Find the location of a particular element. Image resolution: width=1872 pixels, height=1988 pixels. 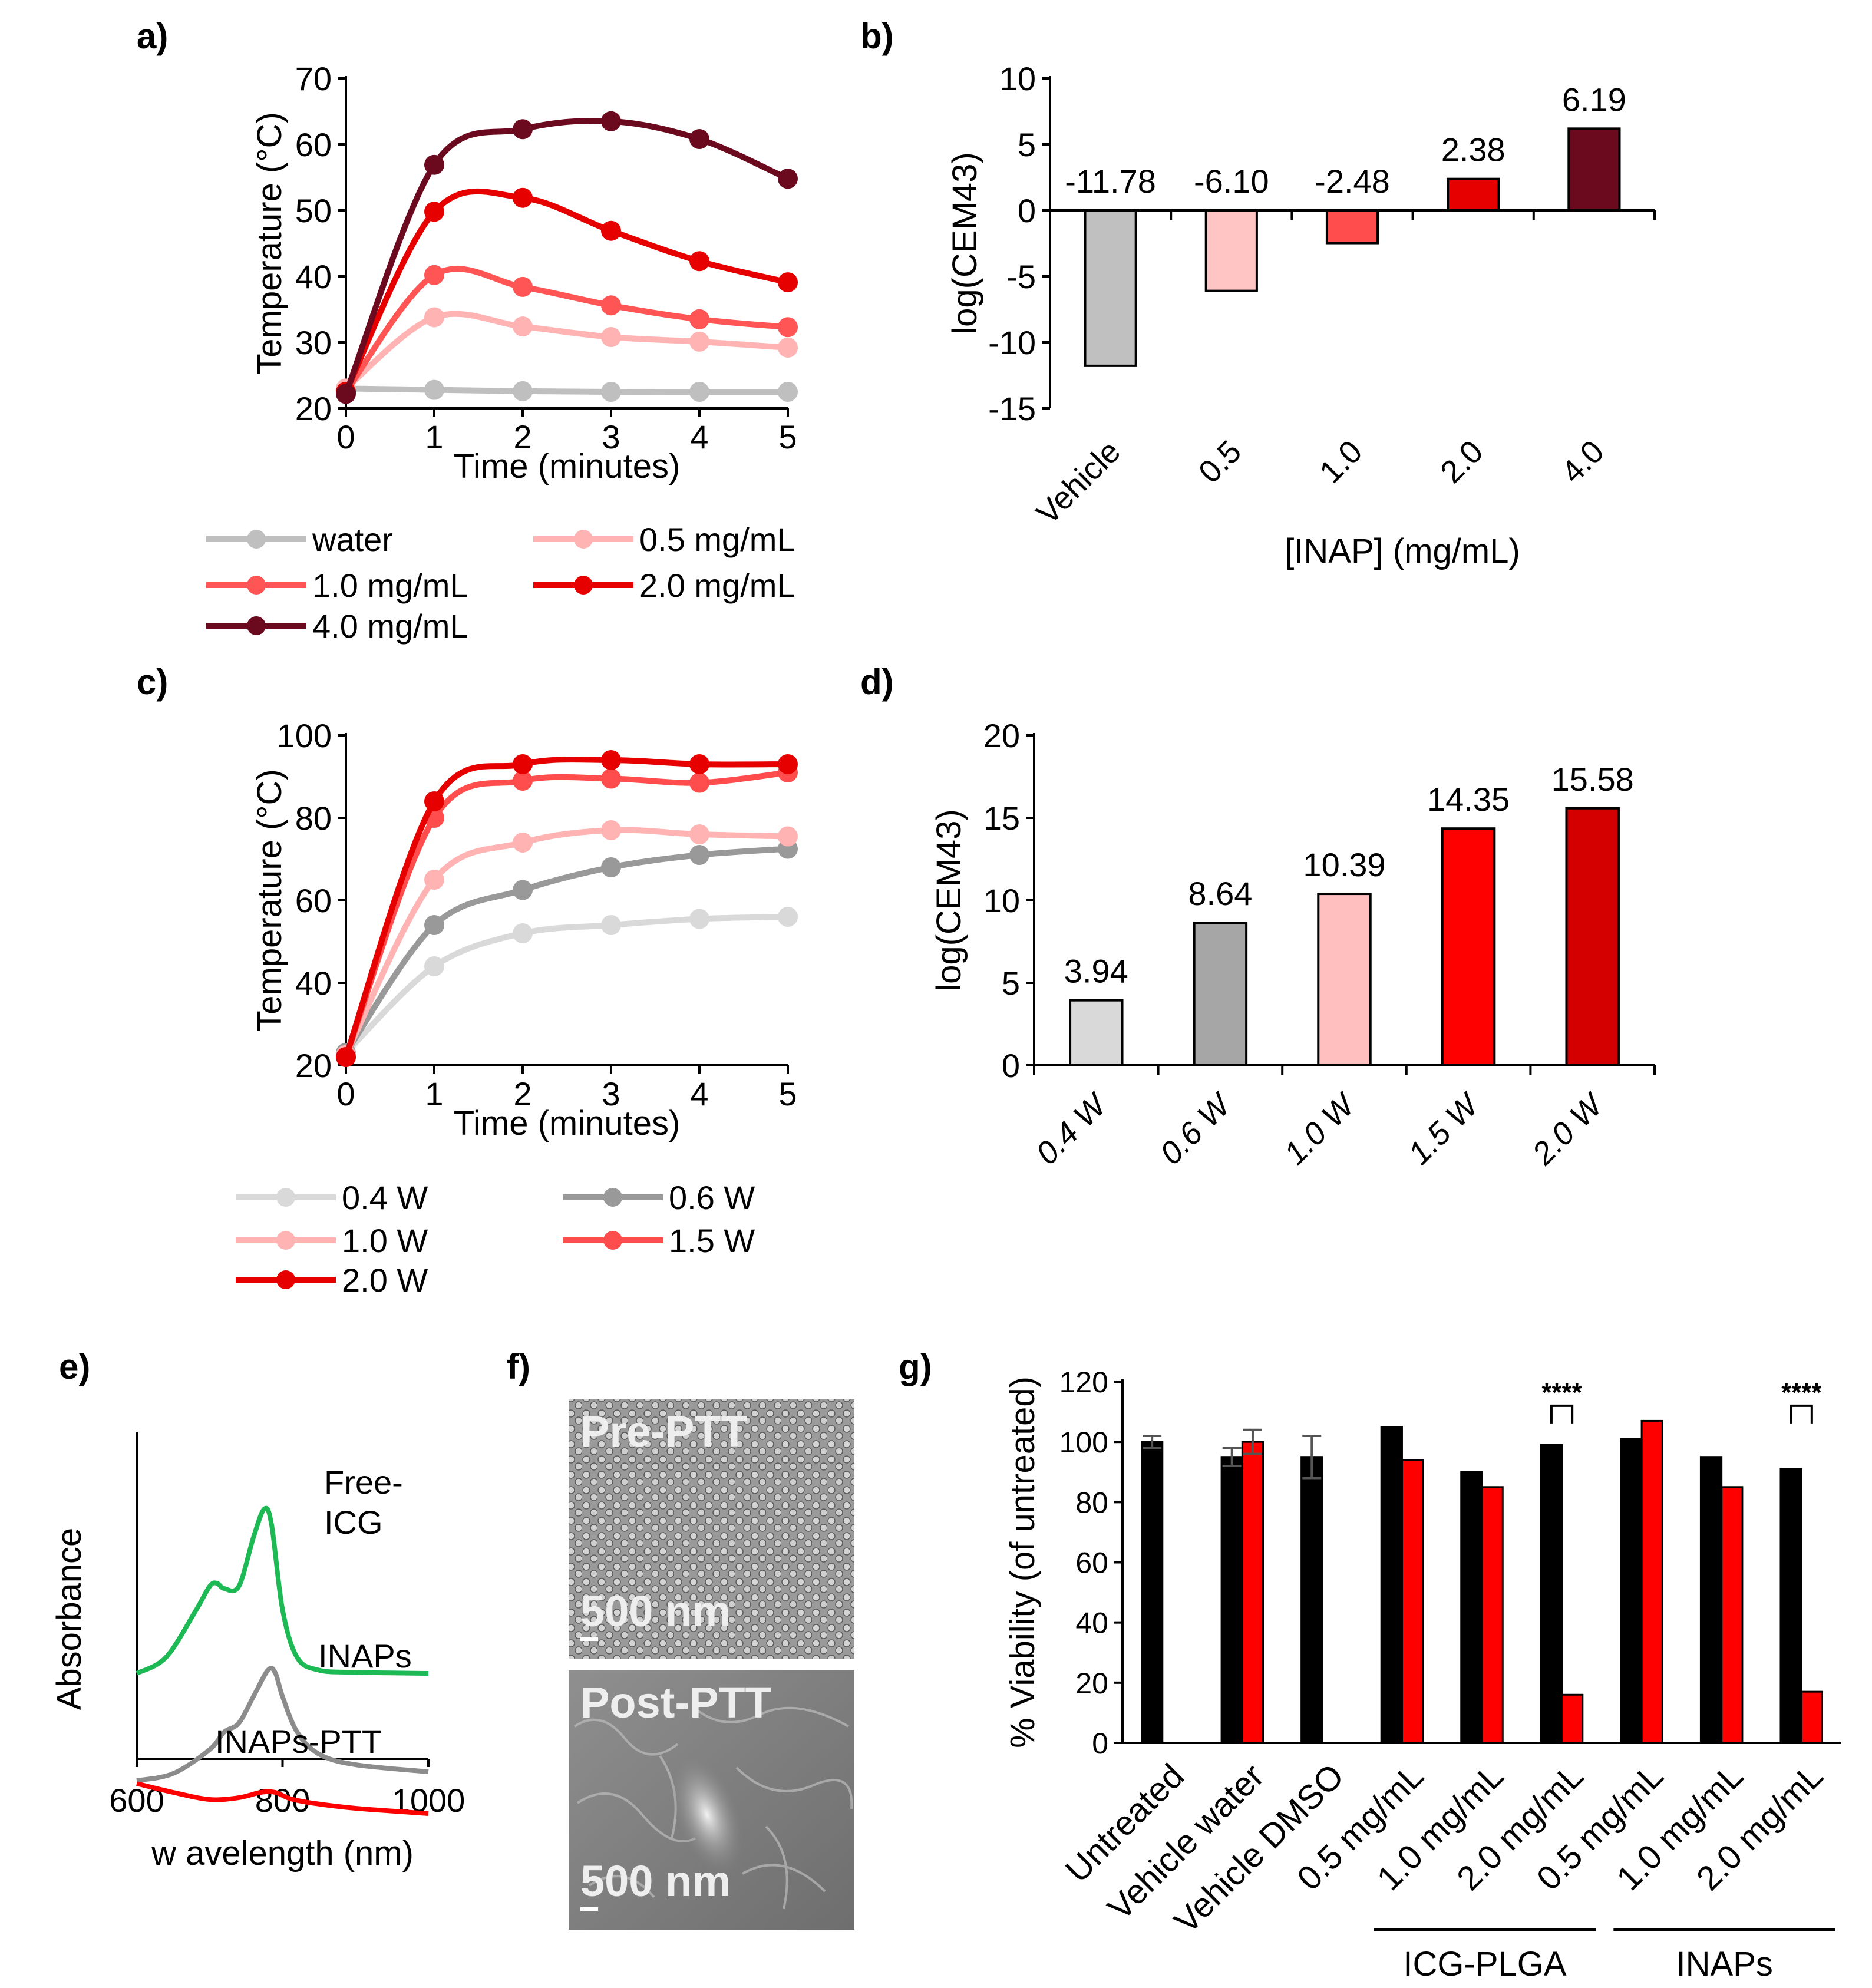

x-tick-label: 2 is located at coordinates (522, 1093).